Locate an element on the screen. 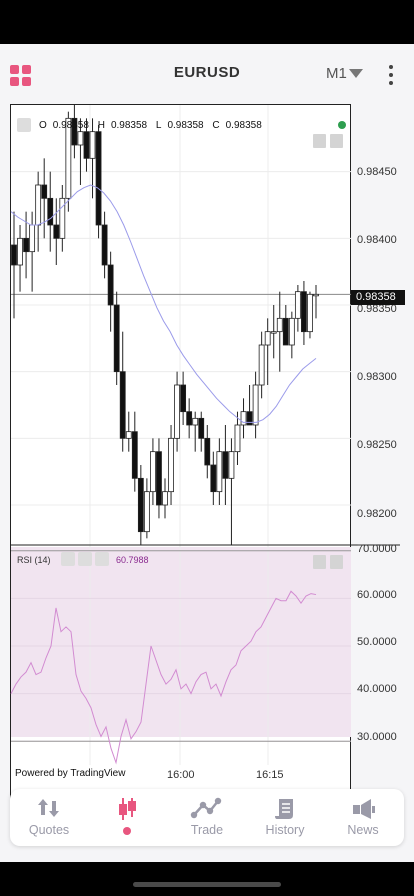 The image size is (414, 896). high-label: H is located at coordinates (101, 125).